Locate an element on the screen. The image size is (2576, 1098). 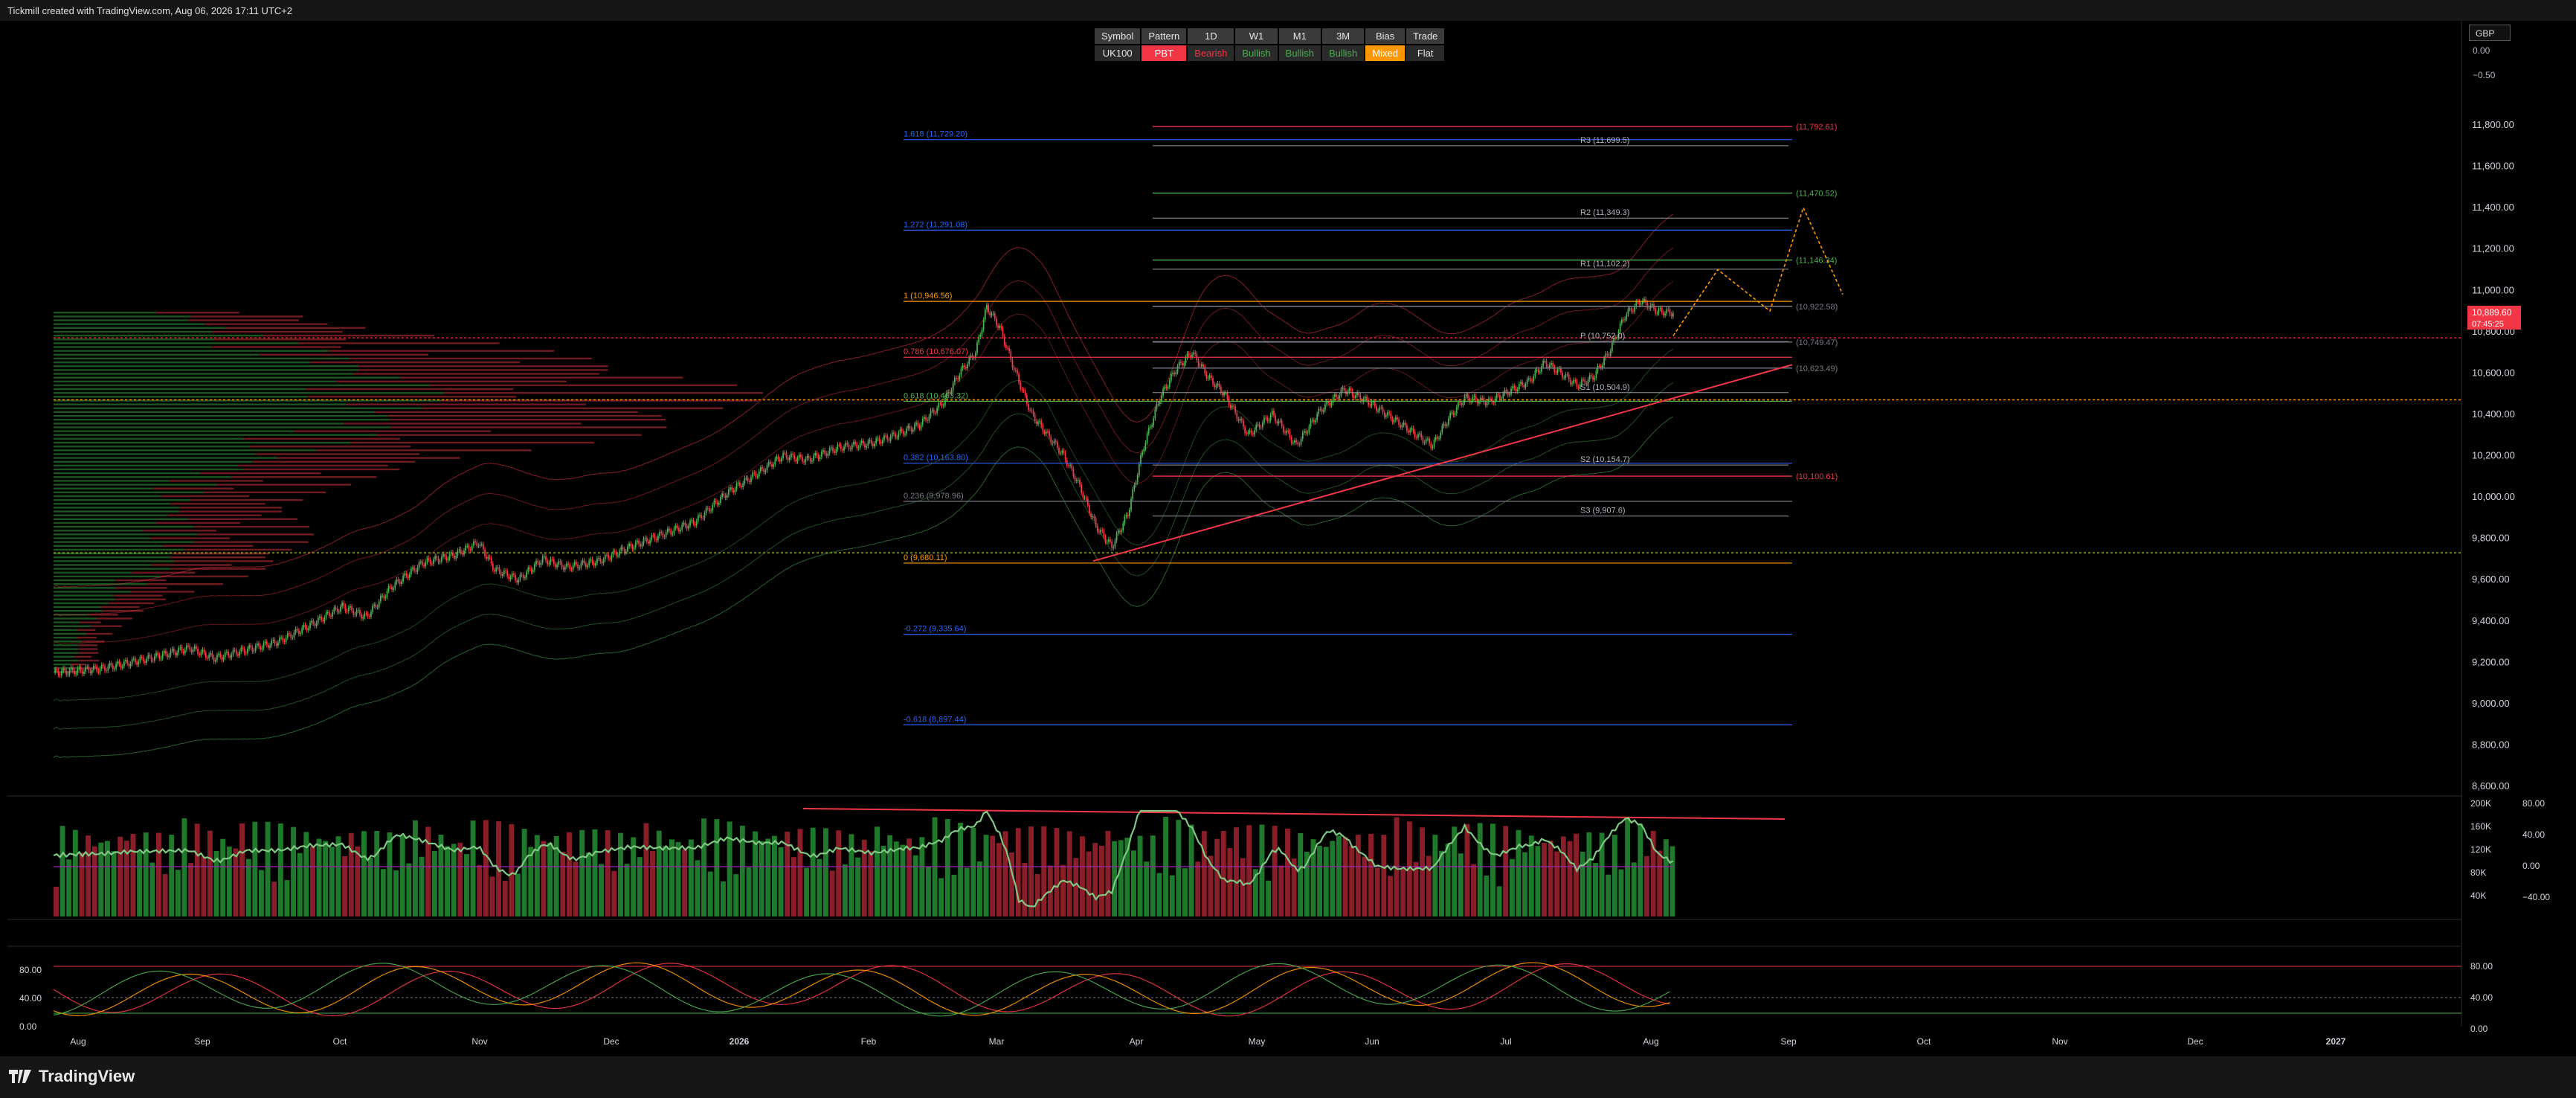
tradingview-brand: TradingView is located at coordinates (72, 1076).